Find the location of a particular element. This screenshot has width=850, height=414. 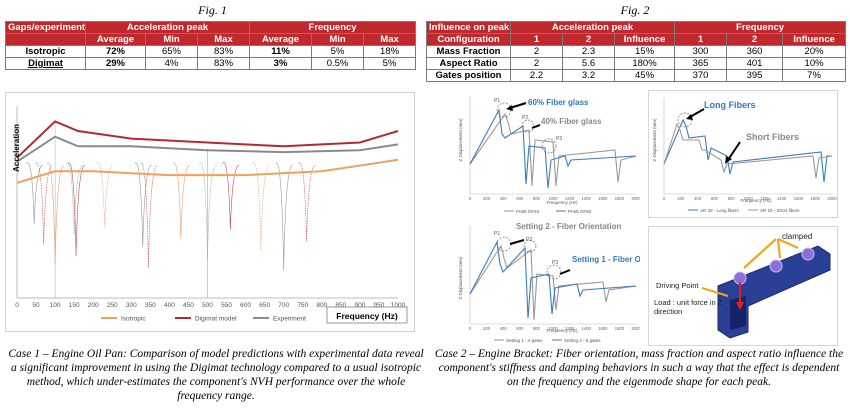

fig2-subheader: Configuration is located at coordinates (468, 39).